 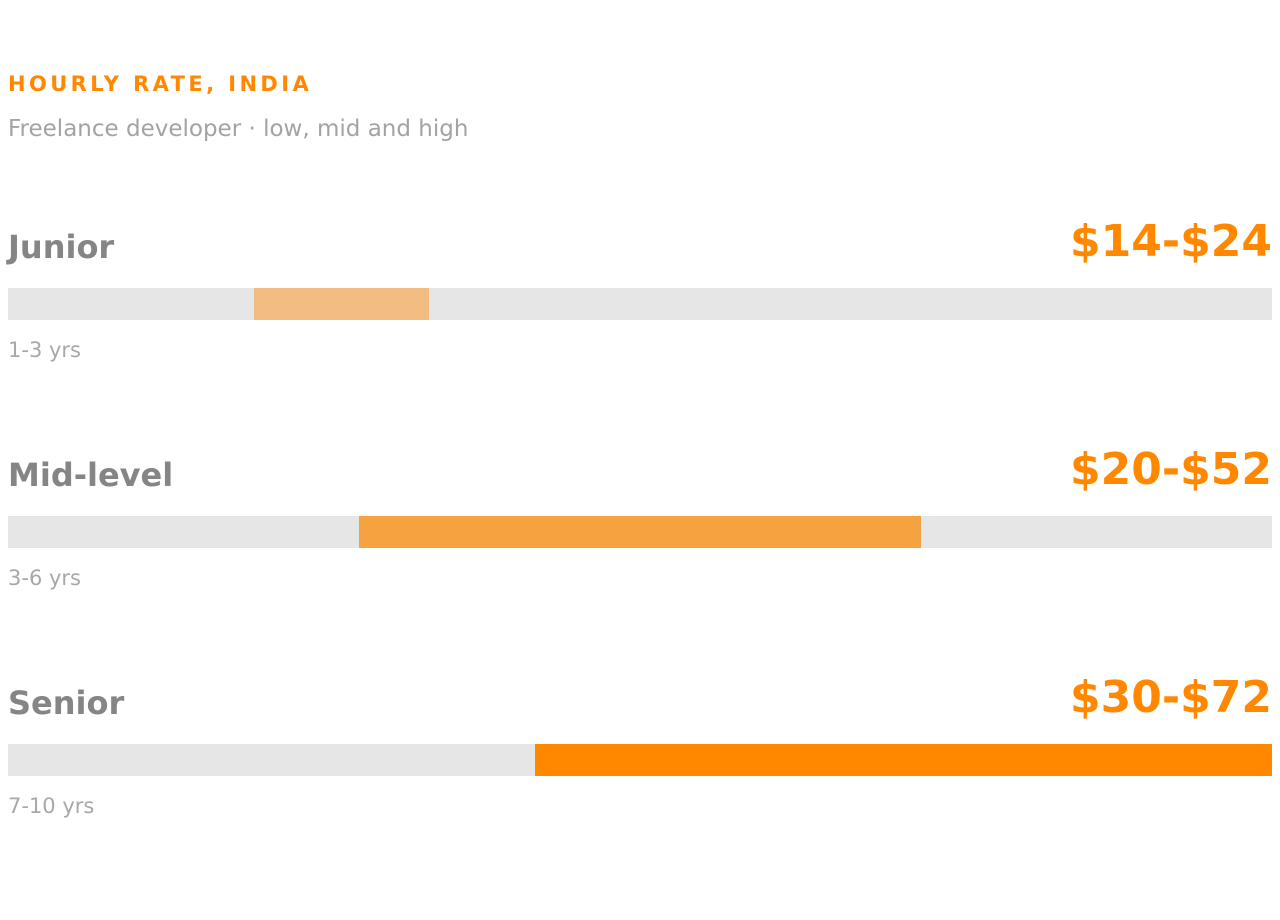 I want to click on rate-track-mid-level, so click(x=640, y=532).